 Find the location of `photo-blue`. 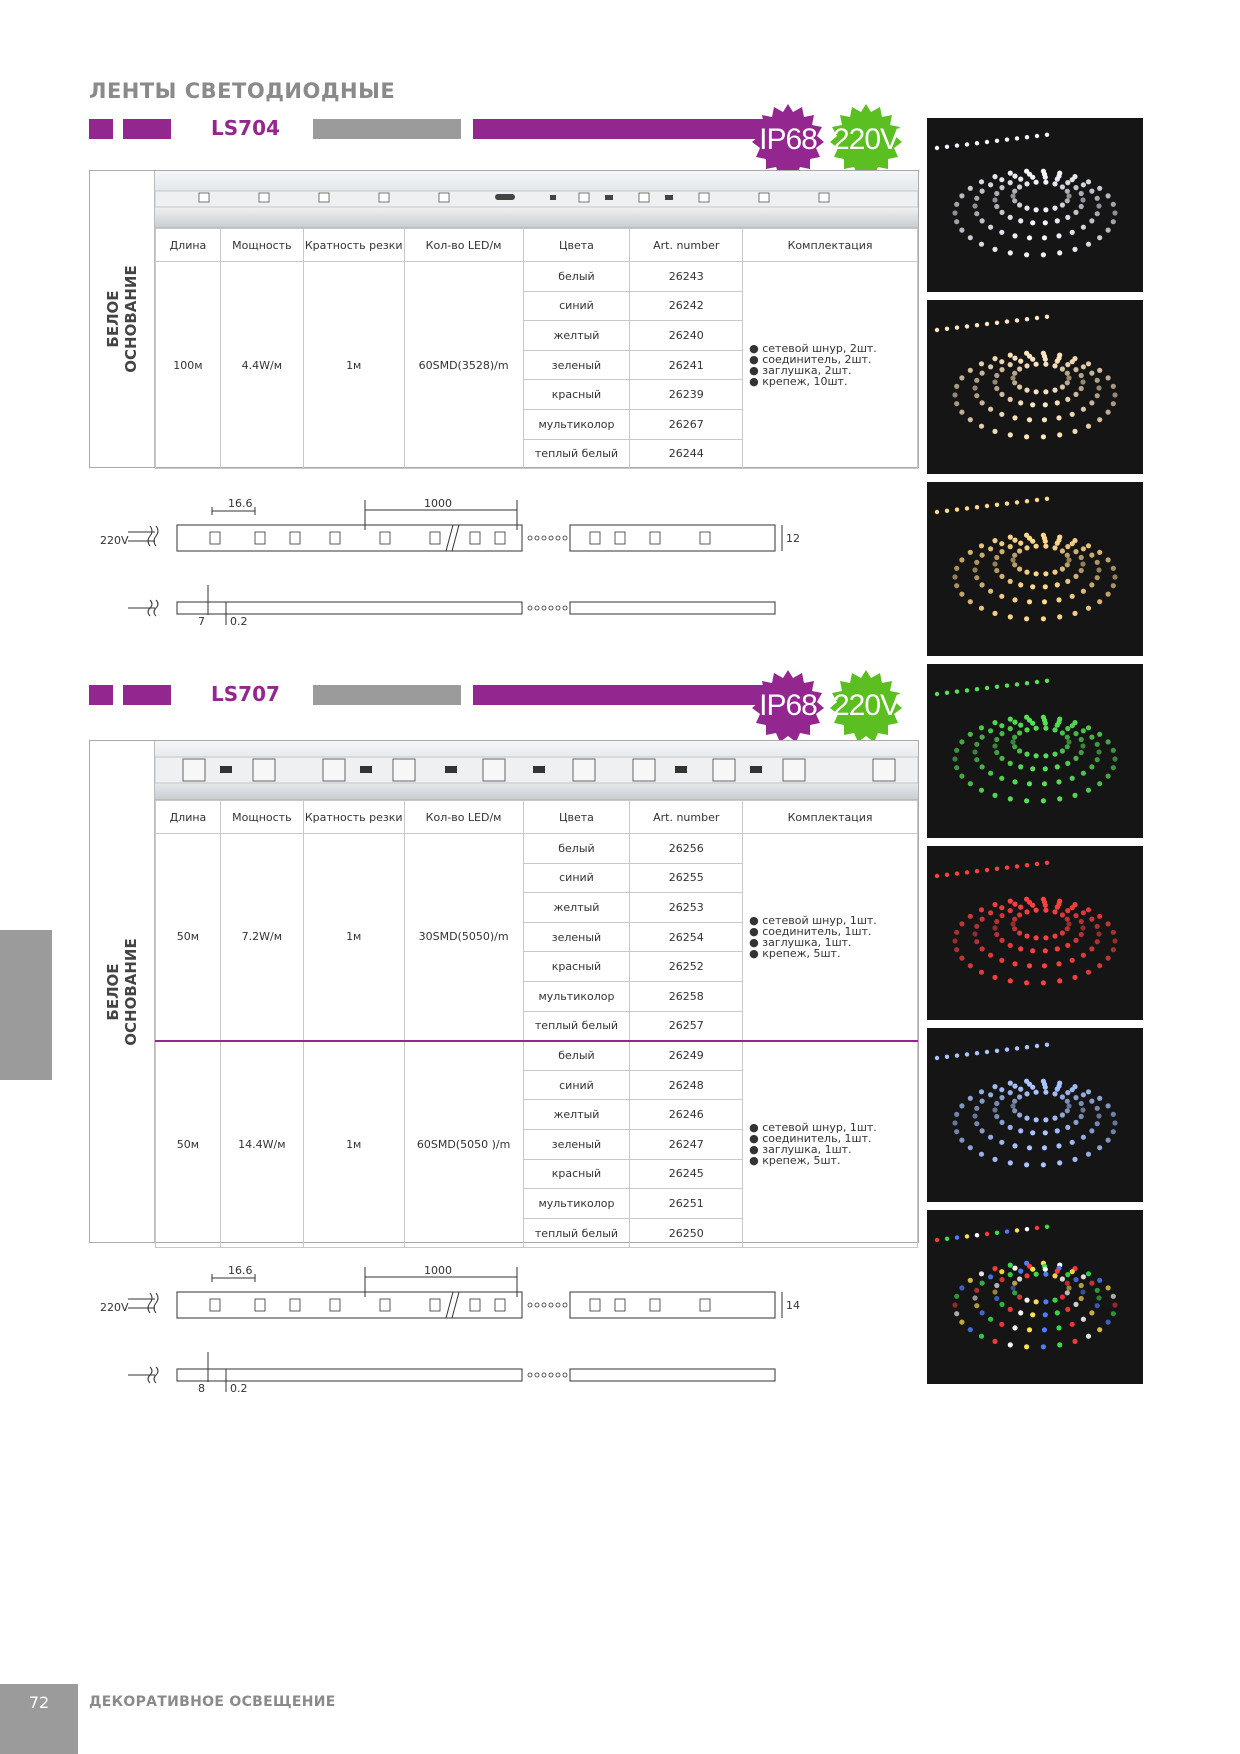

photo-blue is located at coordinates (1035, 1115).